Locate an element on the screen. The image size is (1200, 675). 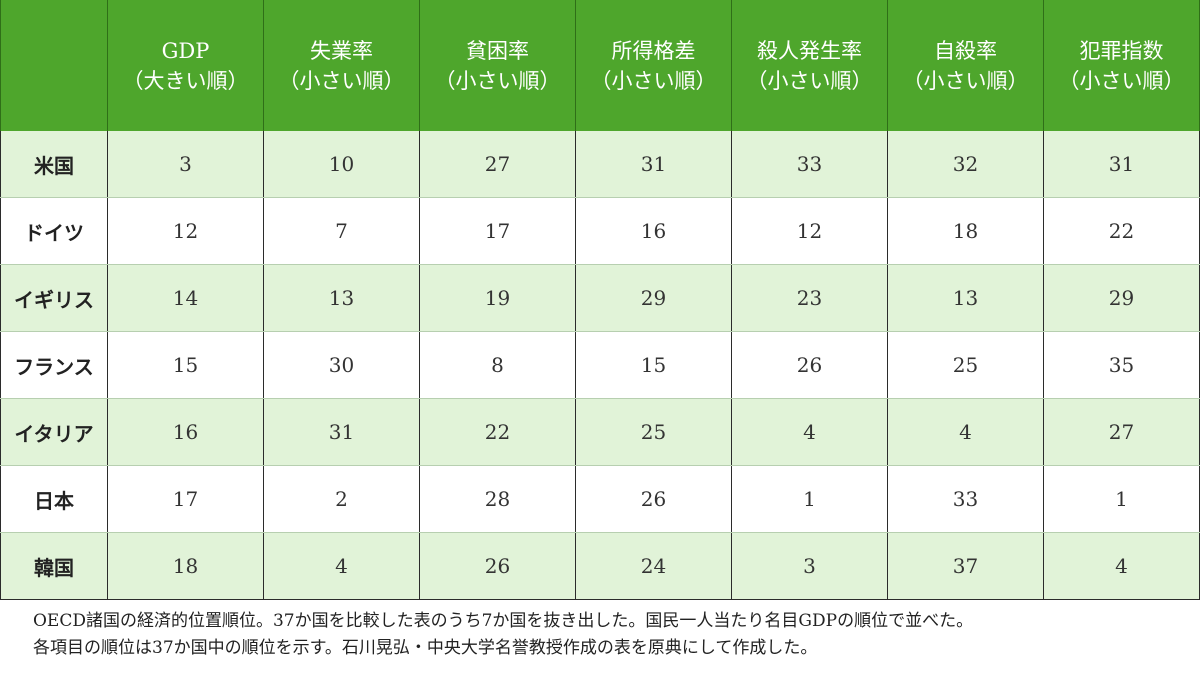
column-header-title: 殺人発生率 is located at coordinates (809, 50).